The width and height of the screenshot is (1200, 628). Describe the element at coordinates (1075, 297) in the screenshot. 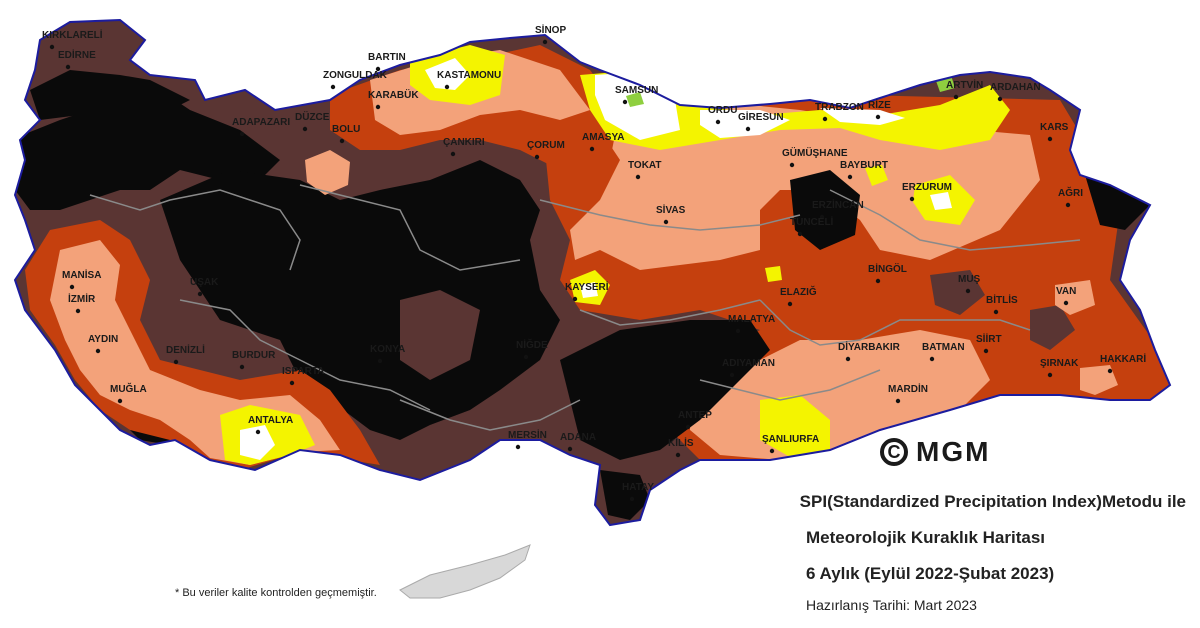

I see `zone-kars-light` at that location.